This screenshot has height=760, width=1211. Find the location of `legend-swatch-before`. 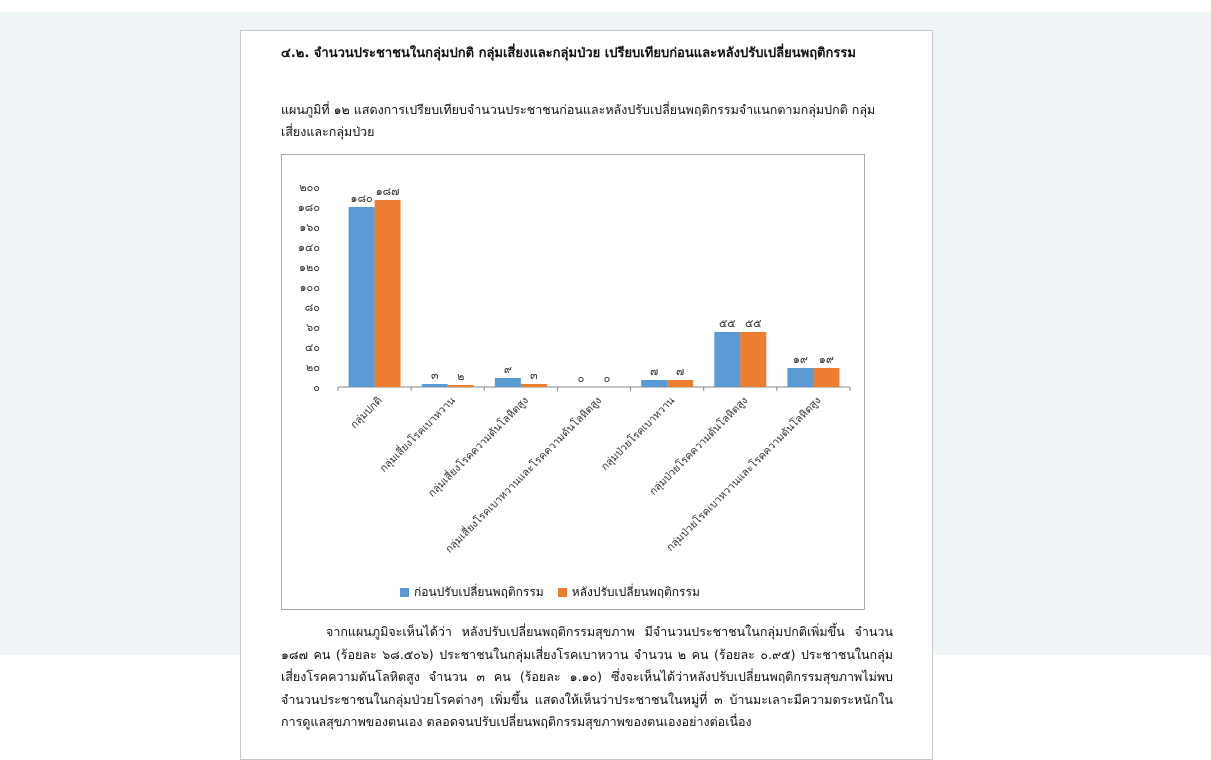

legend-swatch-before is located at coordinates (404, 592).